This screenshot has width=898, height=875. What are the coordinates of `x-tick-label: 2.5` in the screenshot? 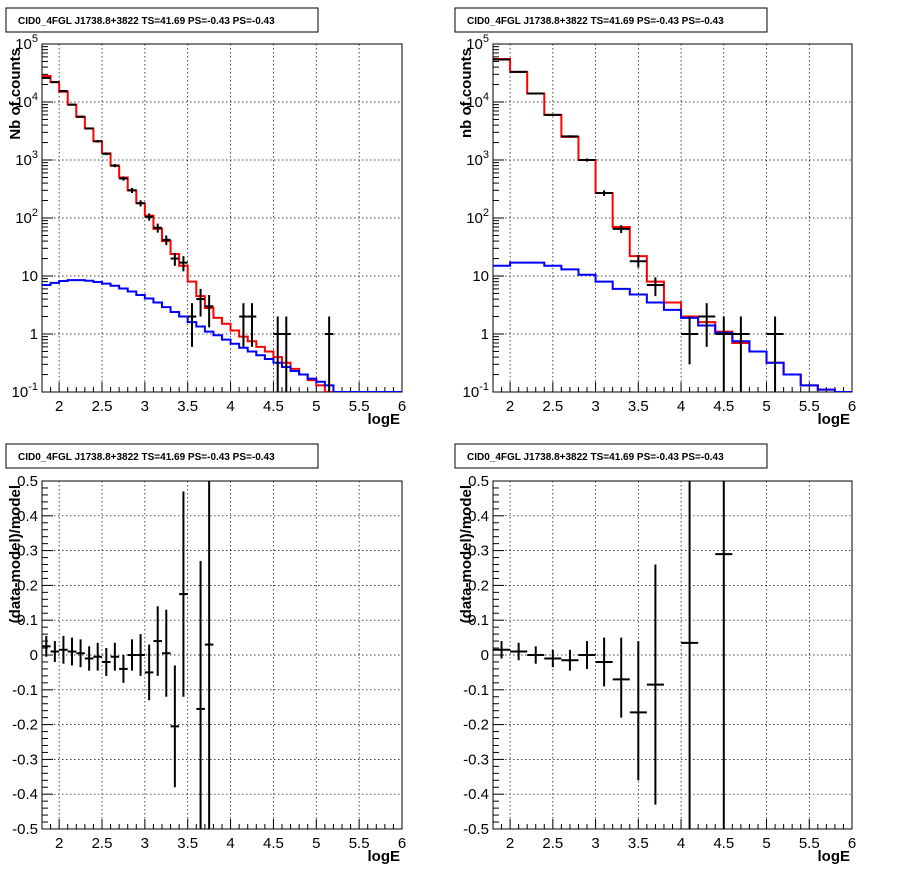 It's located at (102, 406).